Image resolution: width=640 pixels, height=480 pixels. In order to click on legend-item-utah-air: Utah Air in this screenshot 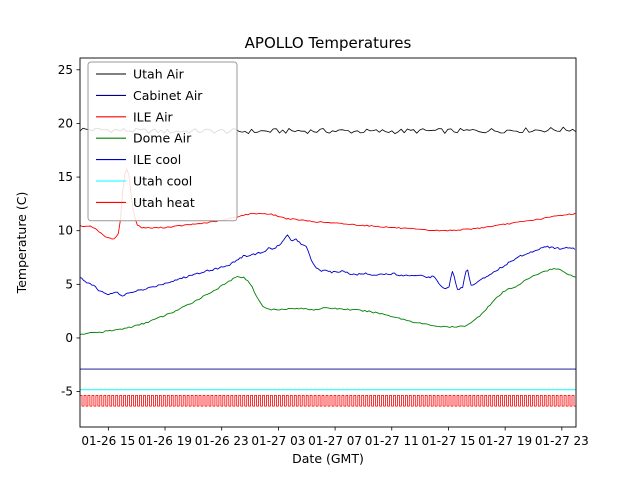, I will do `click(140, 74)`.